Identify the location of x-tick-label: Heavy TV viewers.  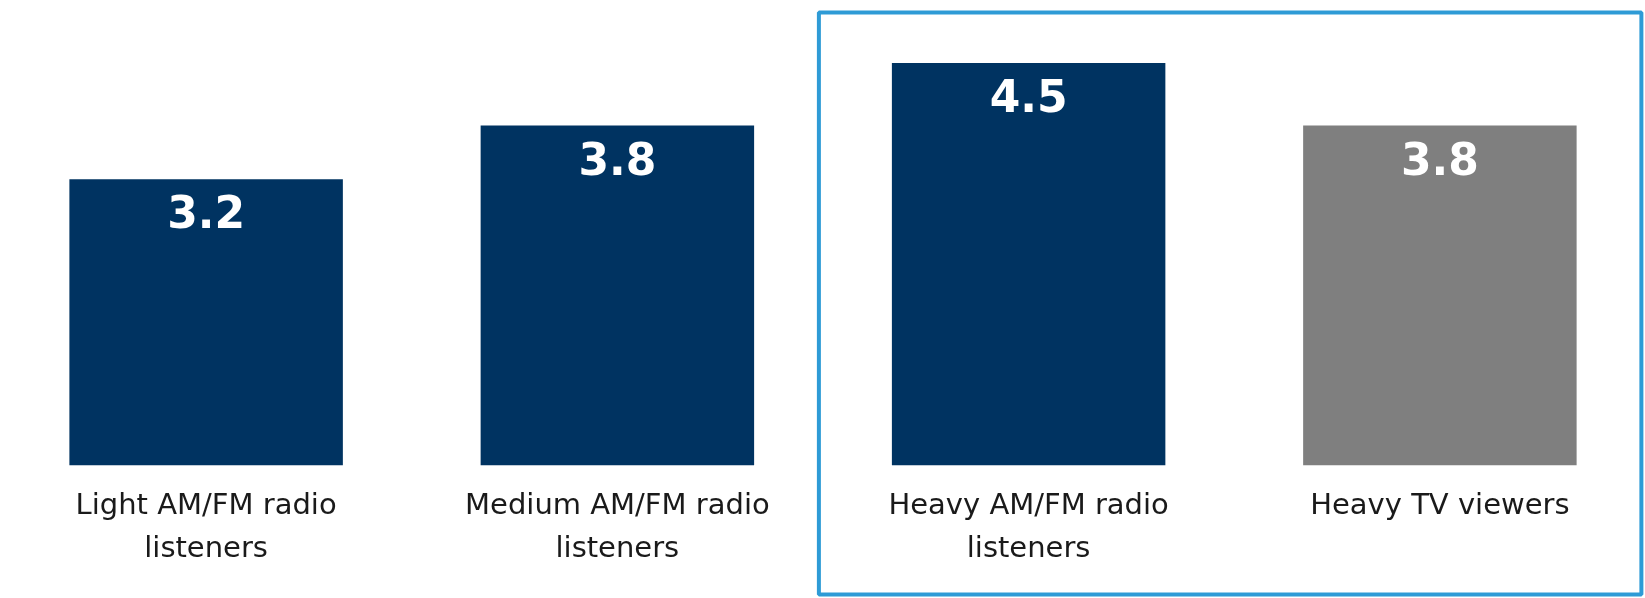
(1440, 504).